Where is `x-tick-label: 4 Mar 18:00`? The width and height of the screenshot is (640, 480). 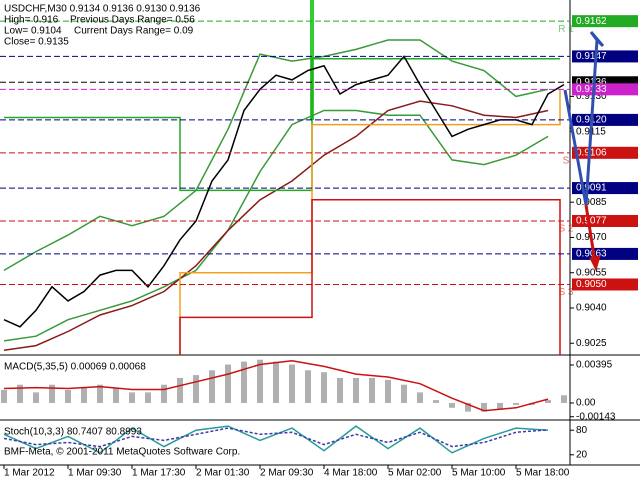
x-tick-label: 4 Mar 18:00 is located at coordinates (351, 473).